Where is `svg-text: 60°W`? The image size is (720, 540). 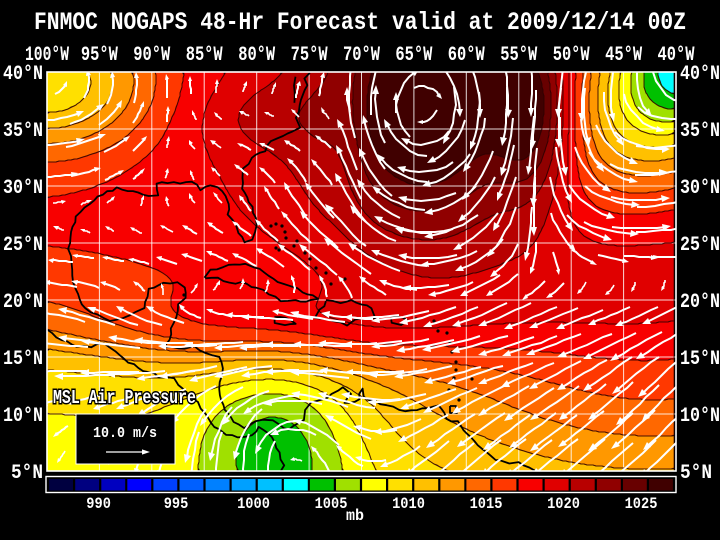 svg-text: 60°W is located at coordinates (467, 55).